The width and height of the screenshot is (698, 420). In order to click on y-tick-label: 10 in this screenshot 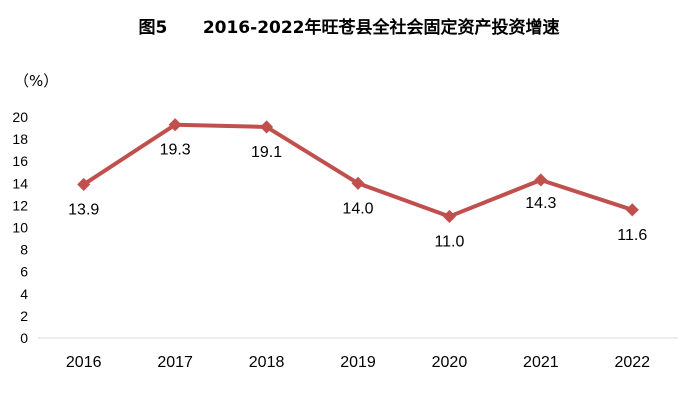, I will do `click(20, 228)`.